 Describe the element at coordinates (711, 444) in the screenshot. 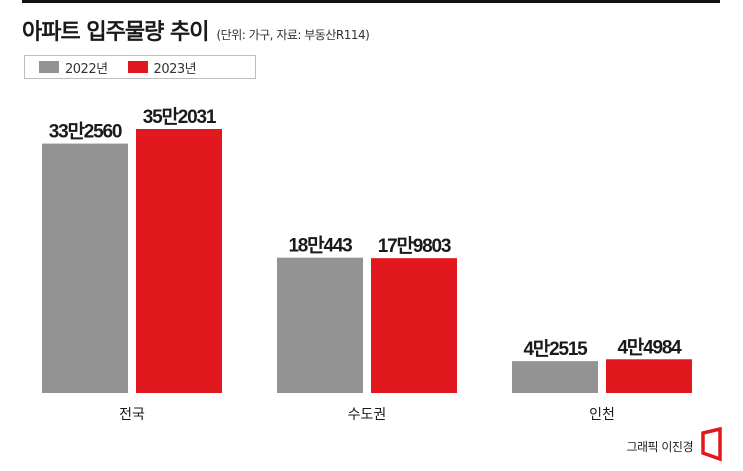

I see `publisher-logo-icon` at that location.